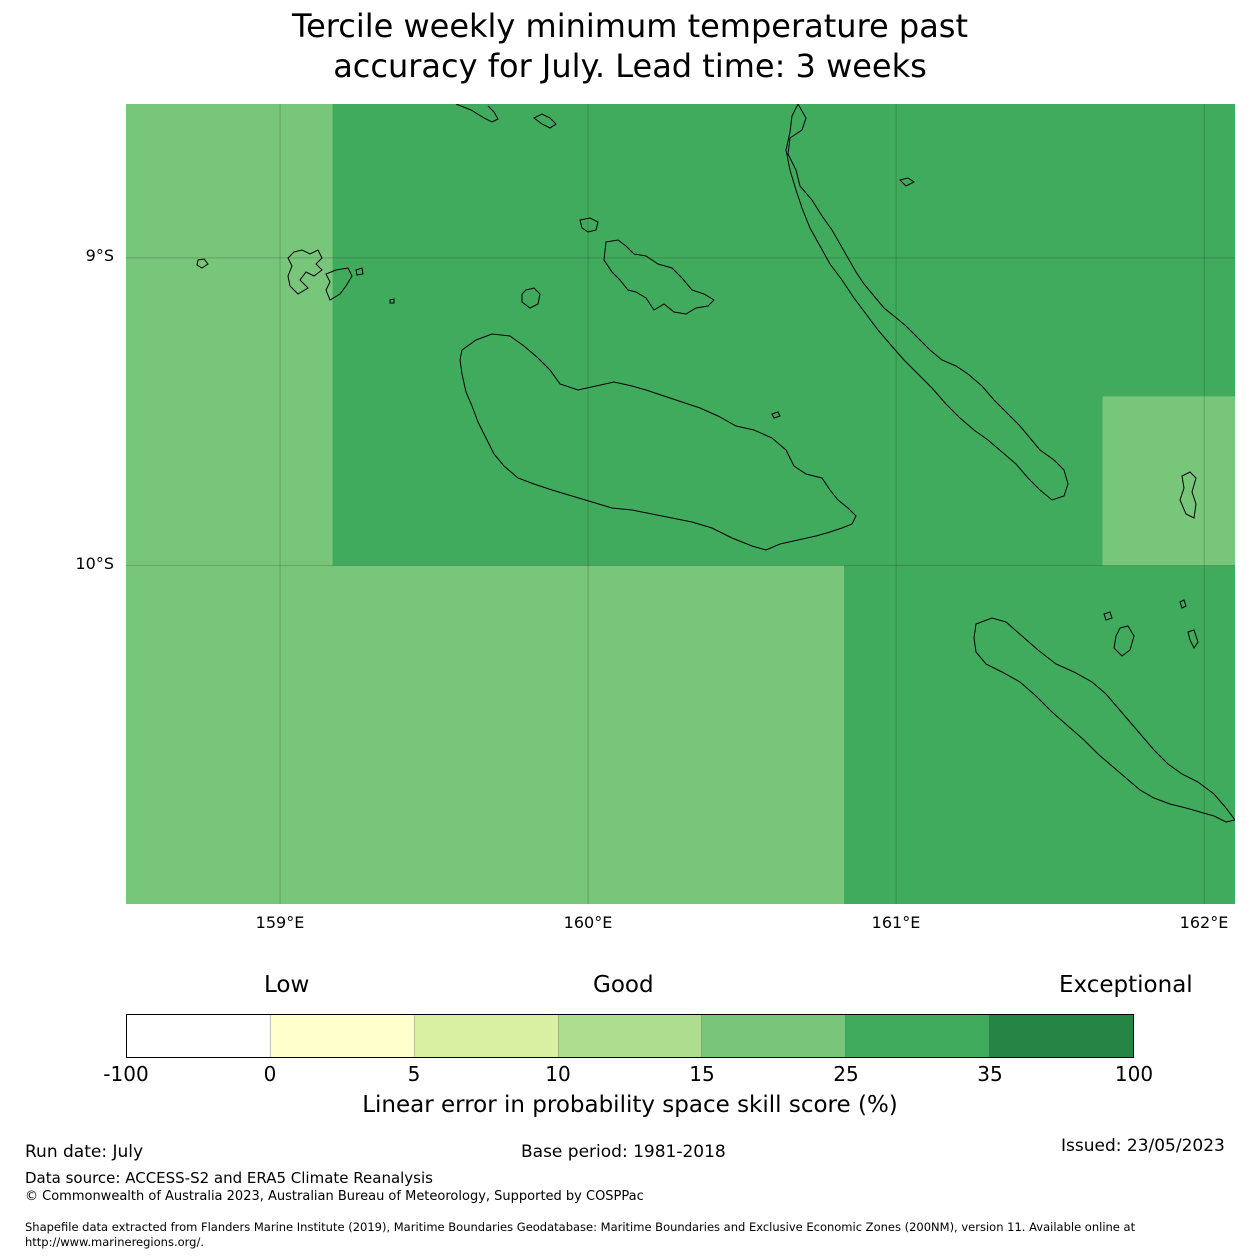 The height and width of the screenshot is (1260, 1260). Describe the element at coordinates (477, 113) in the screenshot. I see `coastline-florida-islands` at that location.